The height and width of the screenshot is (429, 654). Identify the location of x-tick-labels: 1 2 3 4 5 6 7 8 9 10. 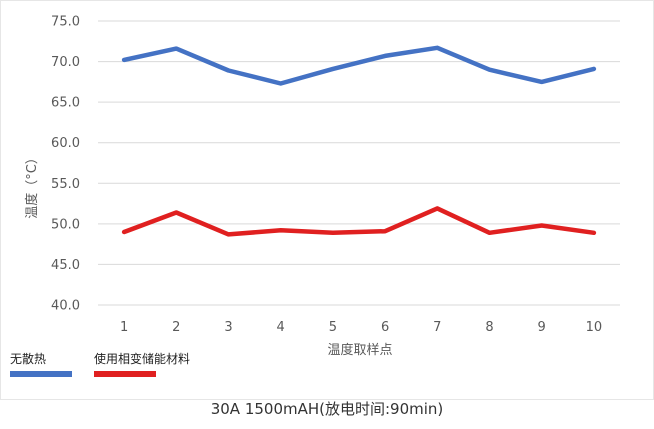
(361, 327).